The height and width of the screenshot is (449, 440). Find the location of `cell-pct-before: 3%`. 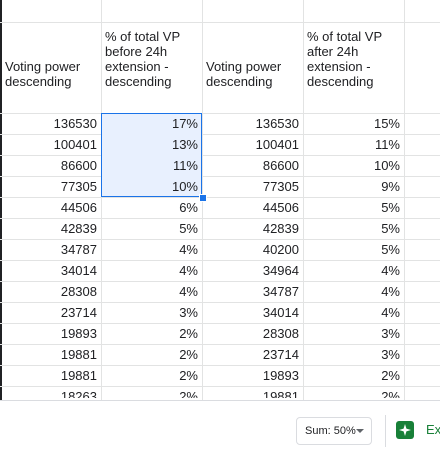

cell-pct-before: 3% is located at coordinates (188, 312).